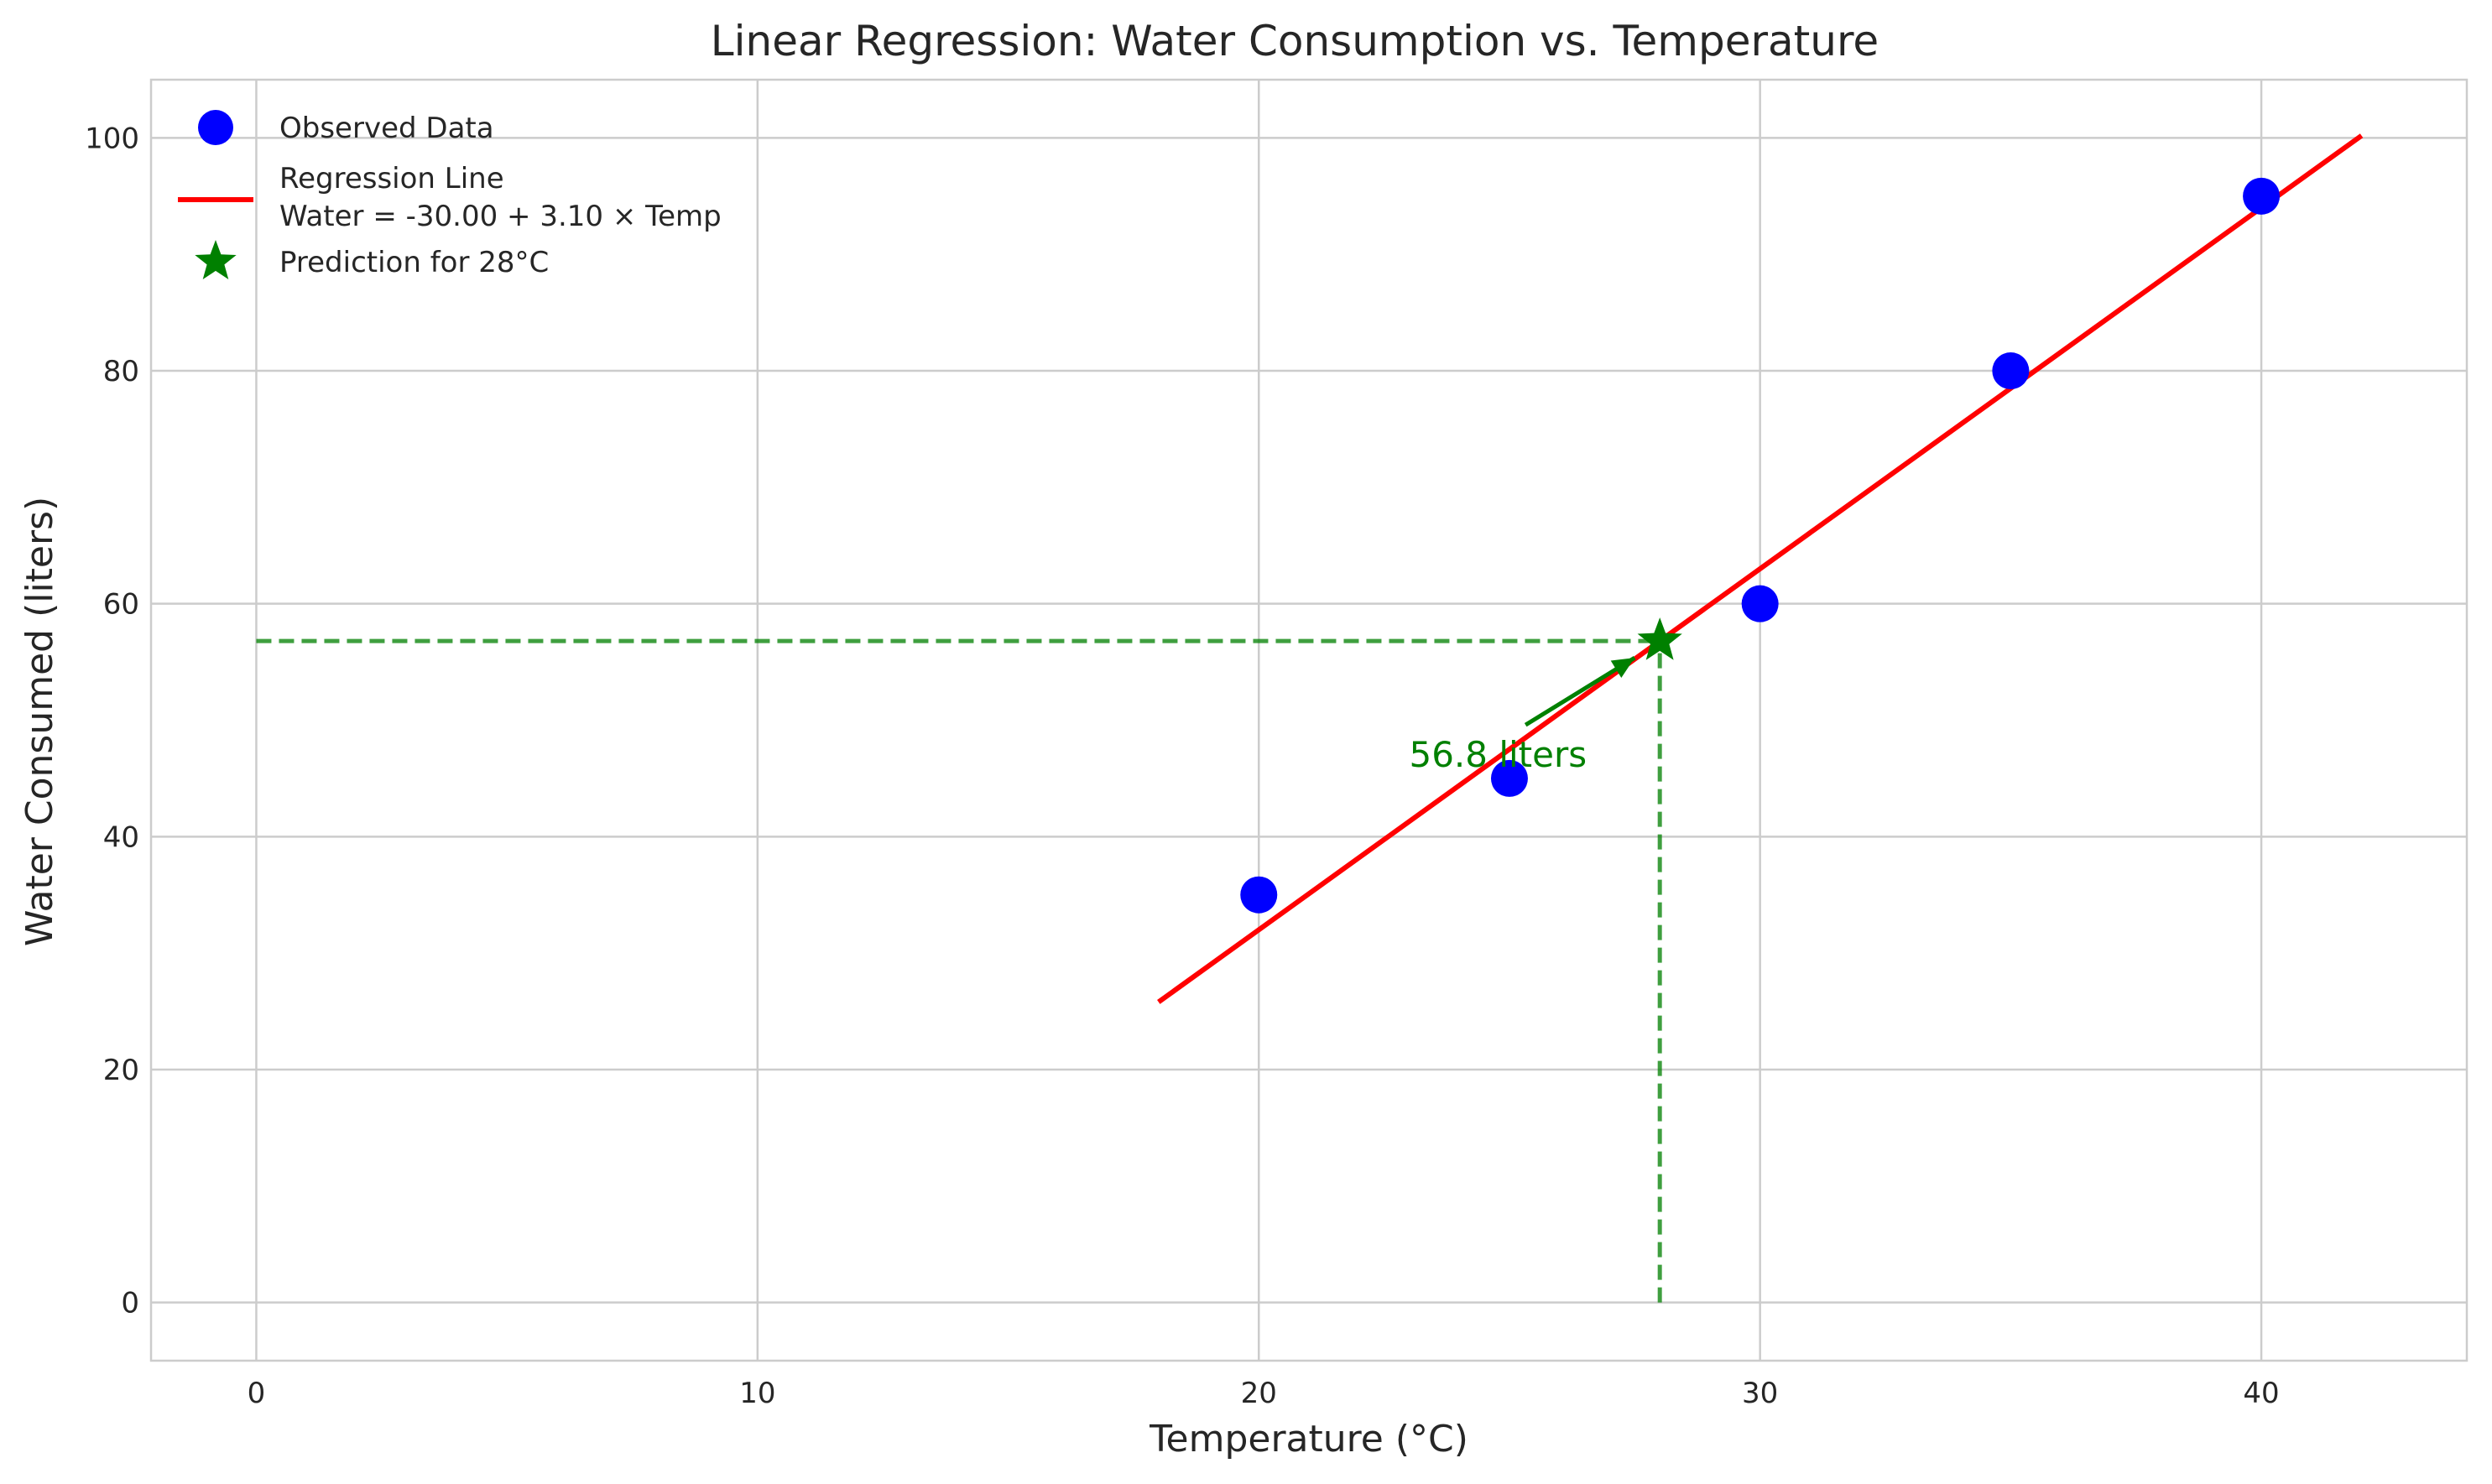 Image resolution: width=2492 pixels, height=1484 pixels. Describe the element at coordinates (216, 259) in the screenshot. I see `legend-marker-prediction` at that location.